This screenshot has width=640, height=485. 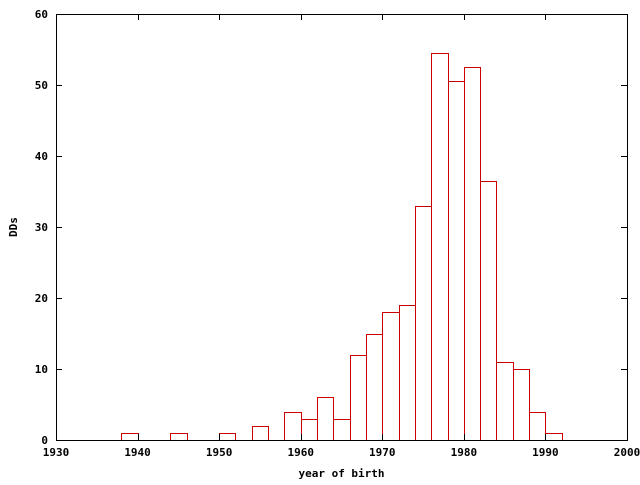 What do you see at coordinates (219, 452) in the screenshot?
I see `x-tick-label: 1950` at bounding box center [219, 452].